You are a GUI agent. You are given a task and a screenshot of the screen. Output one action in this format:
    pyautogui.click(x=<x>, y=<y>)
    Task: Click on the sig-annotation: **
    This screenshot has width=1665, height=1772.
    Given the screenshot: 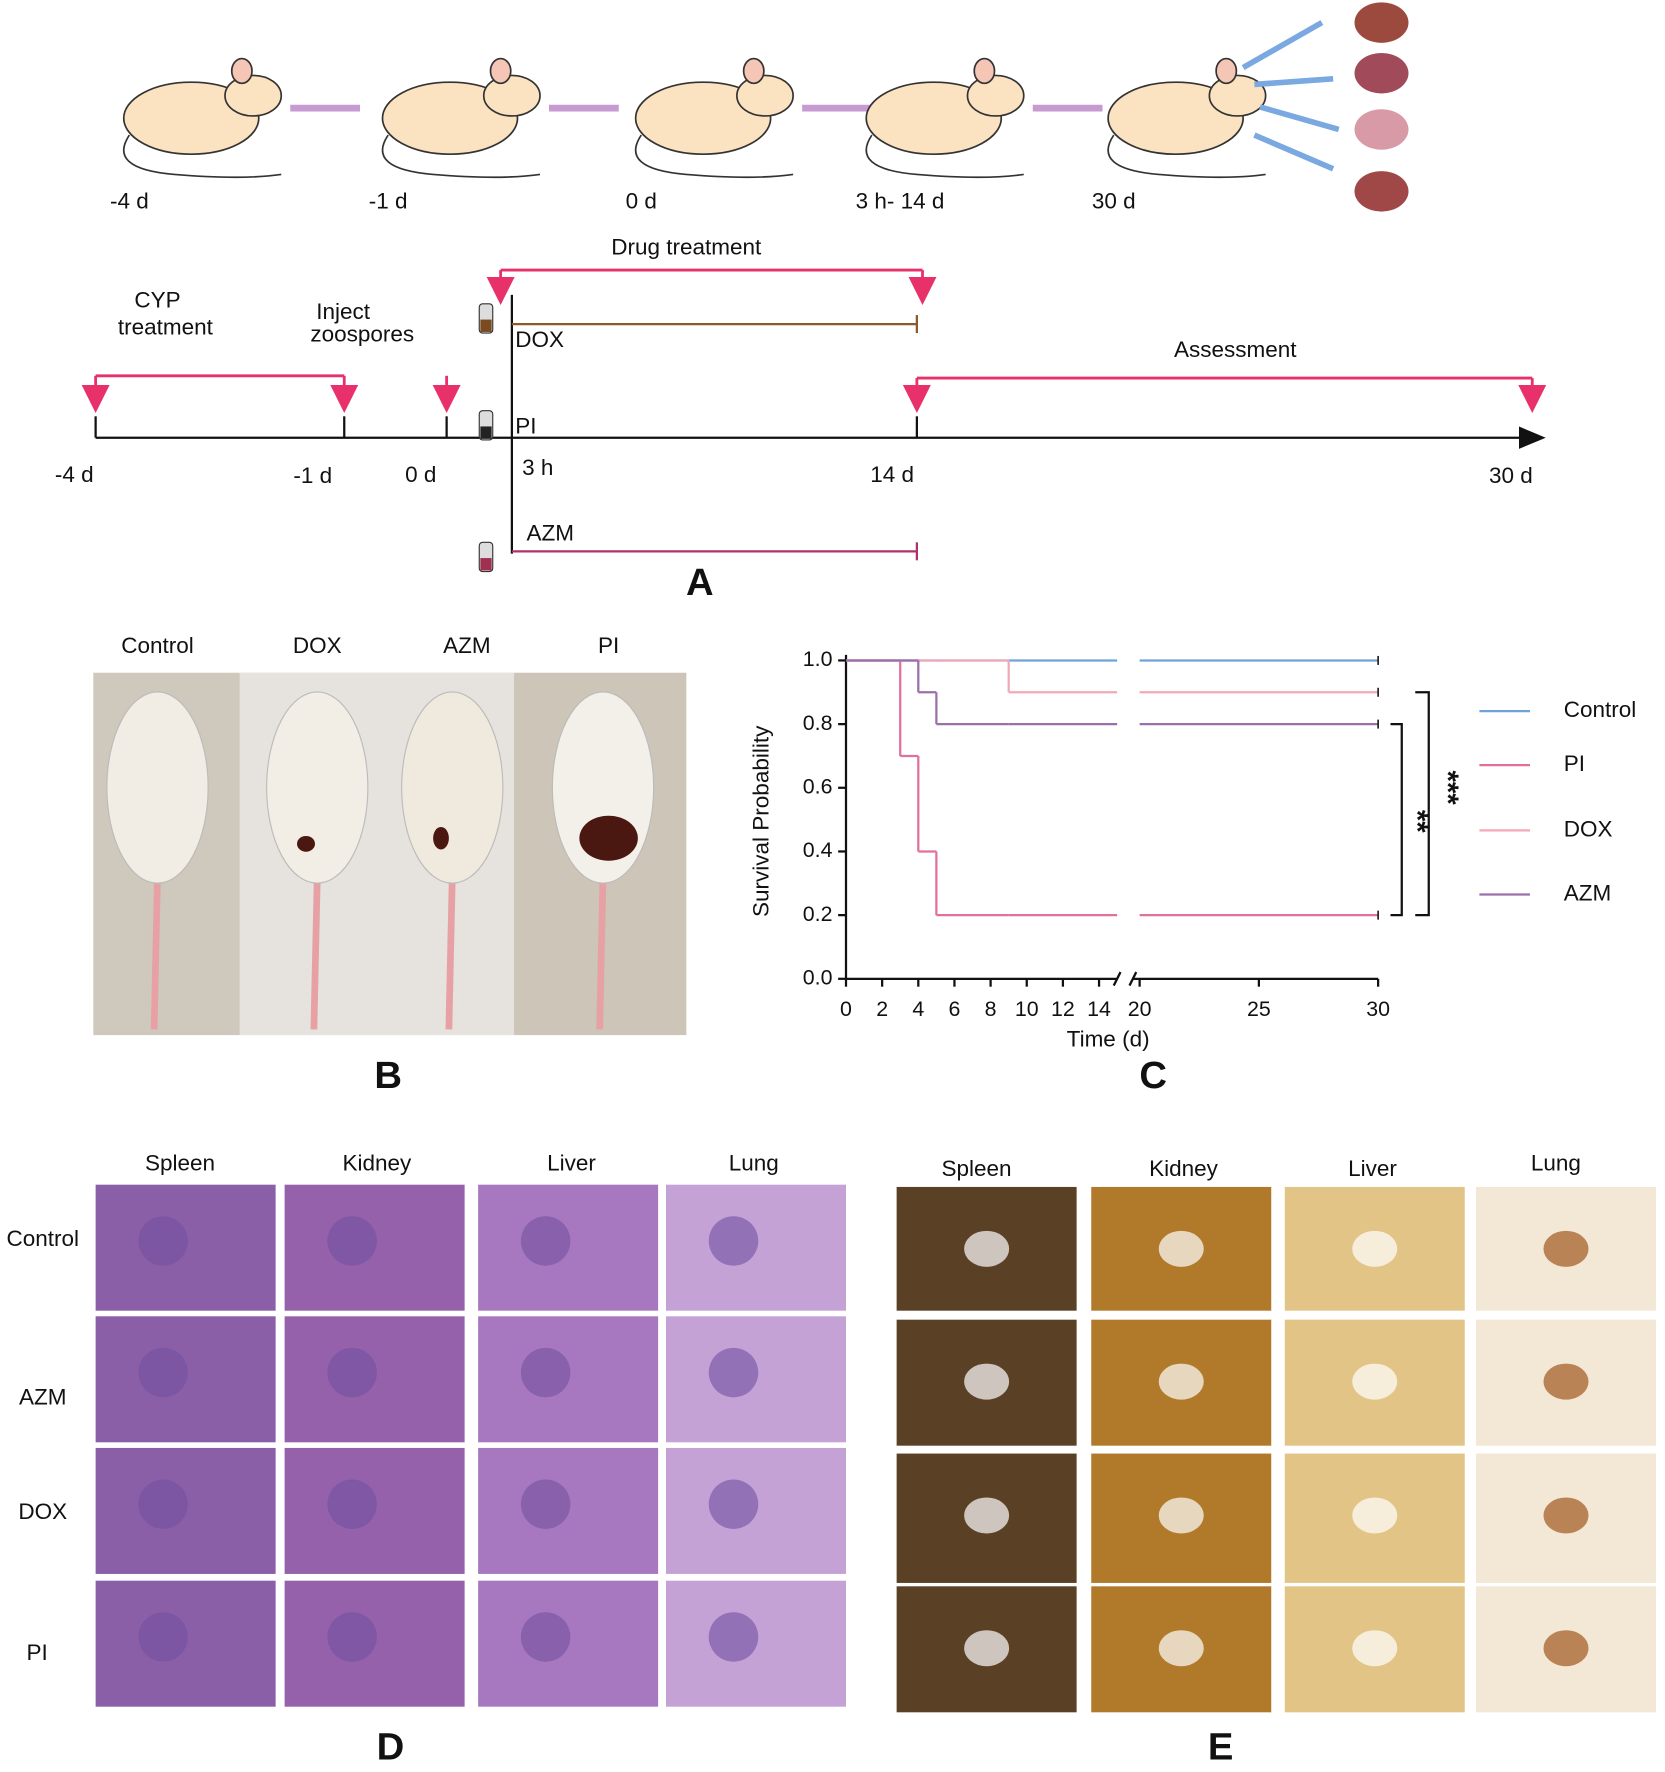 What is the action you would take?
    pyautogui.click(x=1417, y=821)
    